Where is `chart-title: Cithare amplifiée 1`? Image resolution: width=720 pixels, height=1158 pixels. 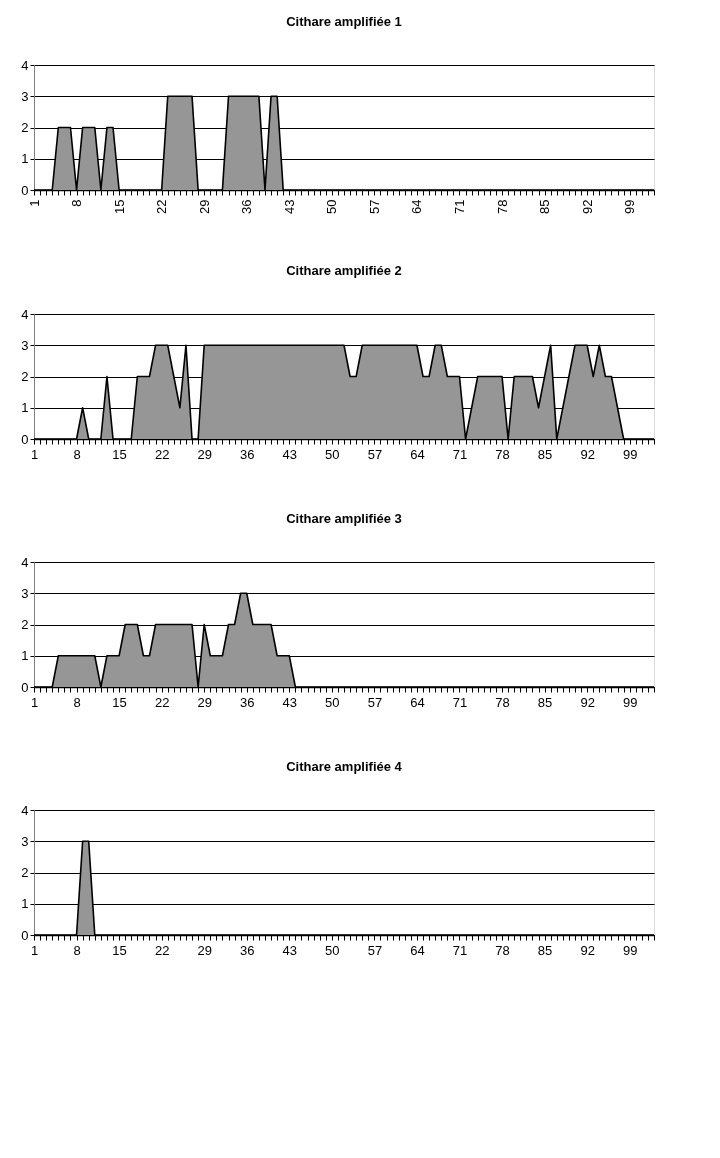 chart-title: Cithare amplifiée 1 is located at coordinates (344, 21).